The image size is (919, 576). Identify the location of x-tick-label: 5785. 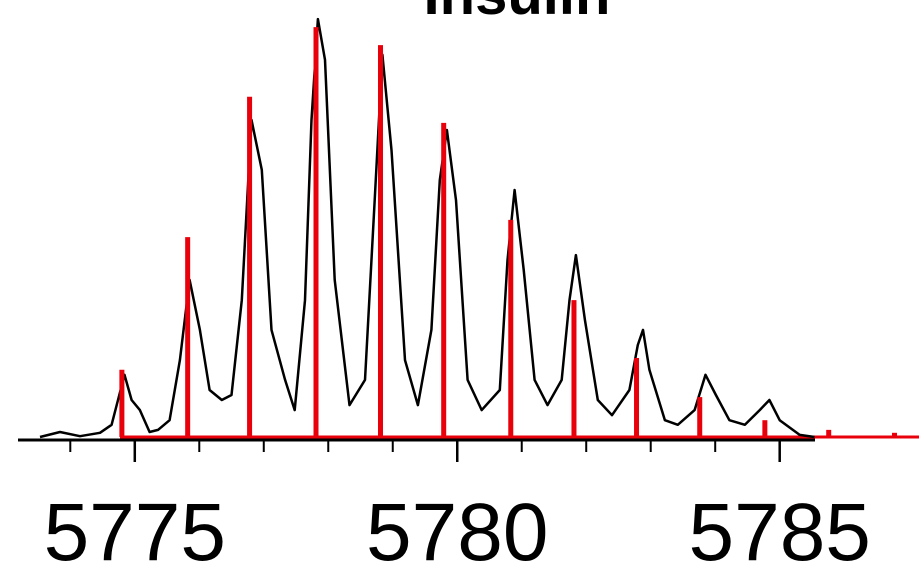
(779, 531).